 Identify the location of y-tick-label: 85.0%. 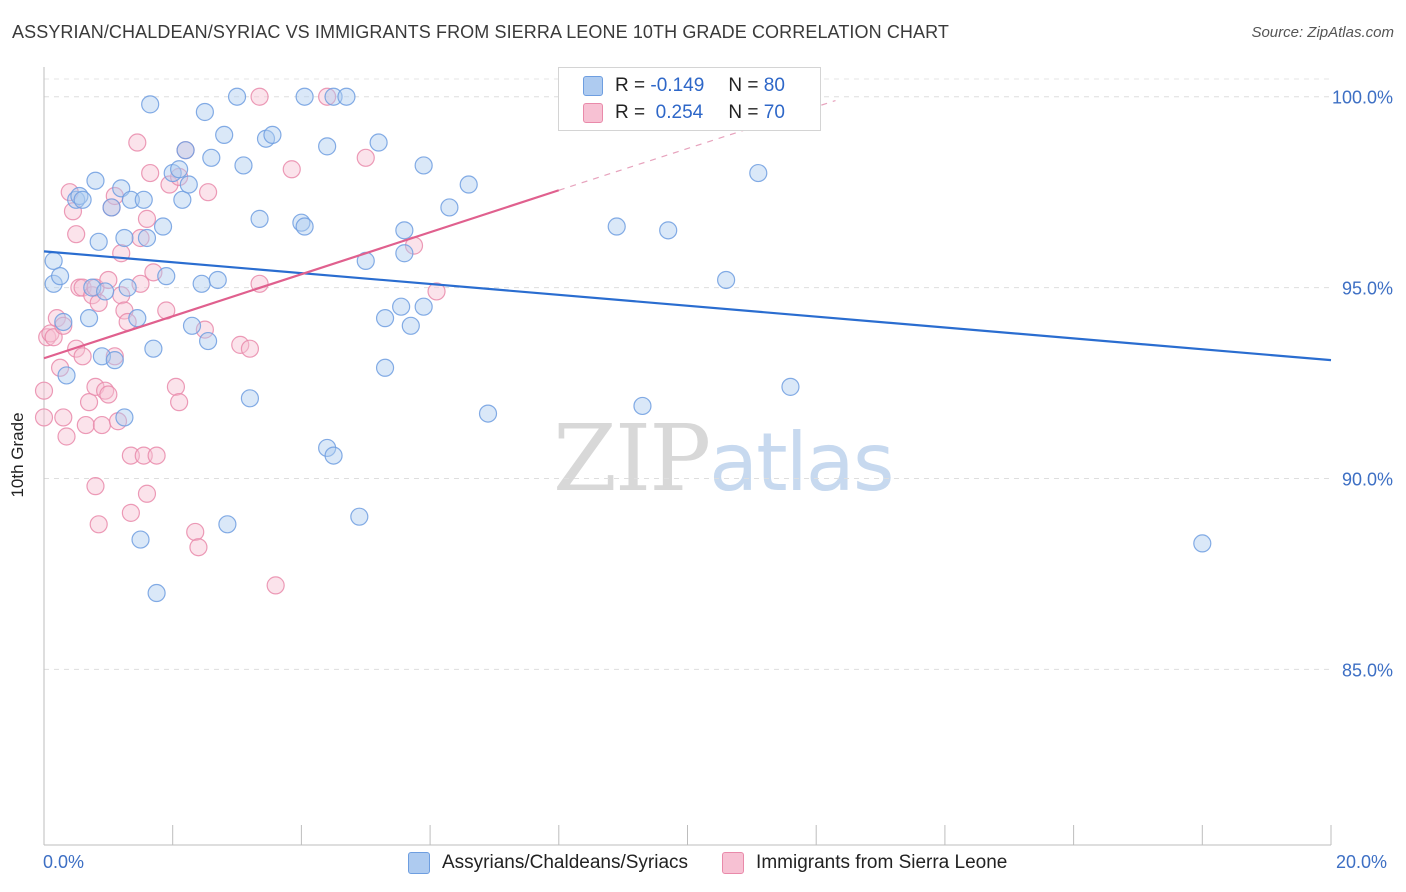
(1367, 670).